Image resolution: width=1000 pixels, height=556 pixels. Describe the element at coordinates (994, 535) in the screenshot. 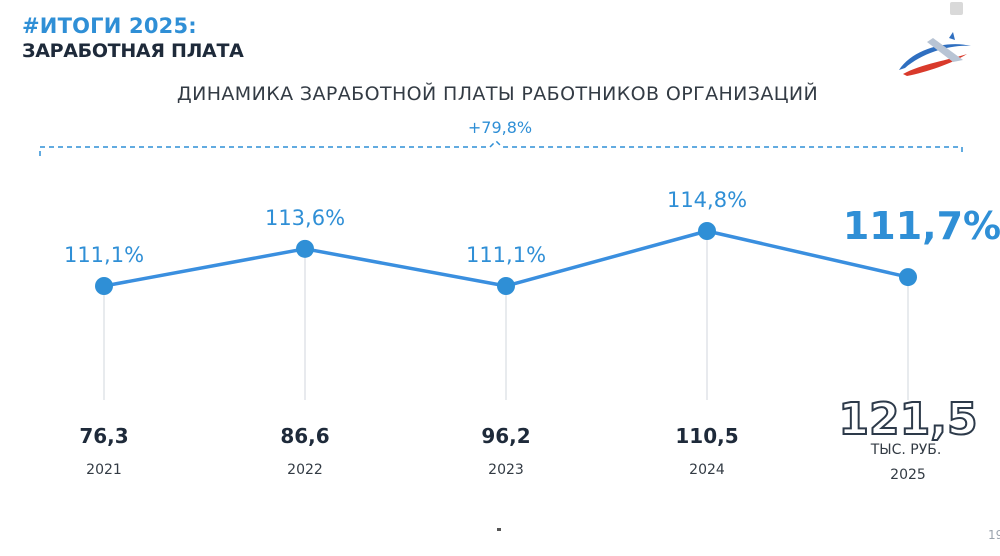

I see `page-number: 19` at that location.